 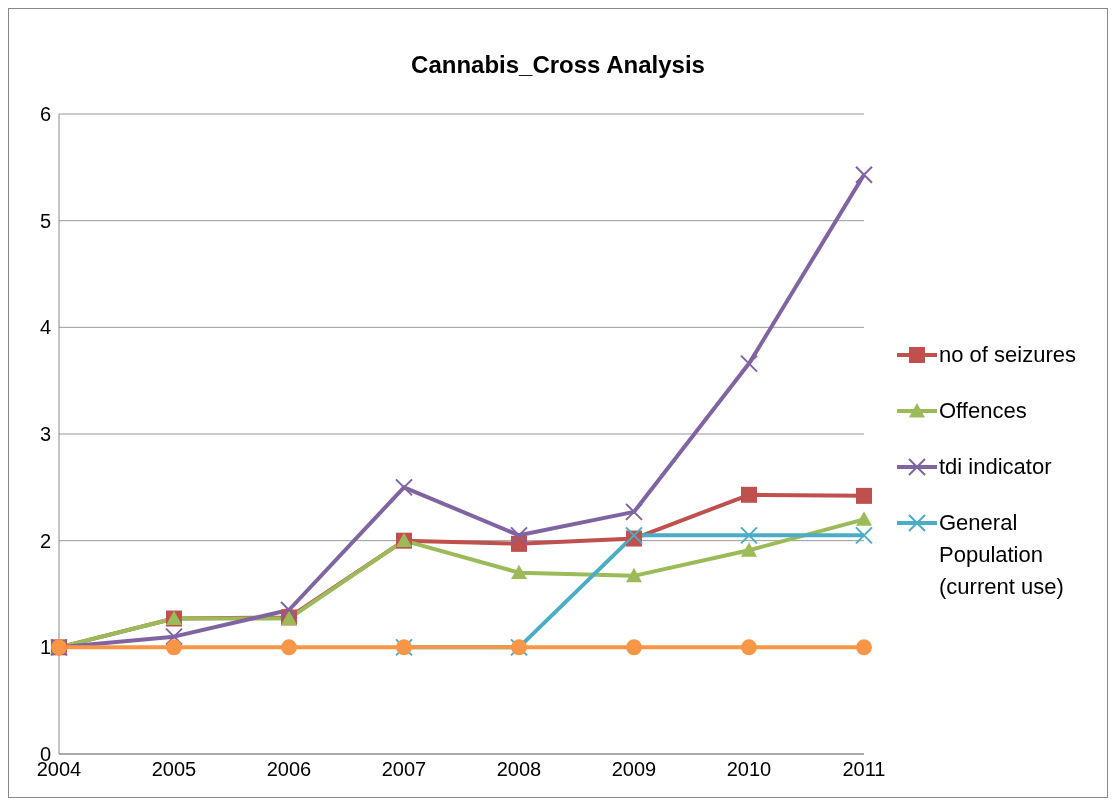 What do you see at coordinates (45, 220) in the screenshot?
I see `y-tick-label: 5` at bounding box center [45, 220].